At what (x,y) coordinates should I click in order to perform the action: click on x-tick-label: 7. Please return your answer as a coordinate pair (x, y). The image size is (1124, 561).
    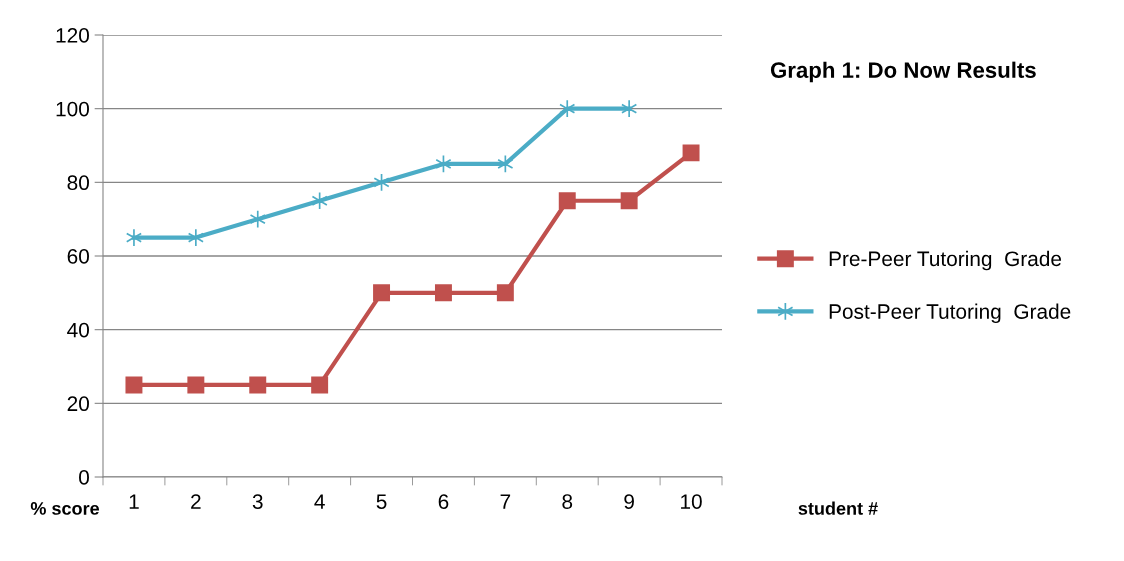
    Looking at the image, I should click on (505, 501).